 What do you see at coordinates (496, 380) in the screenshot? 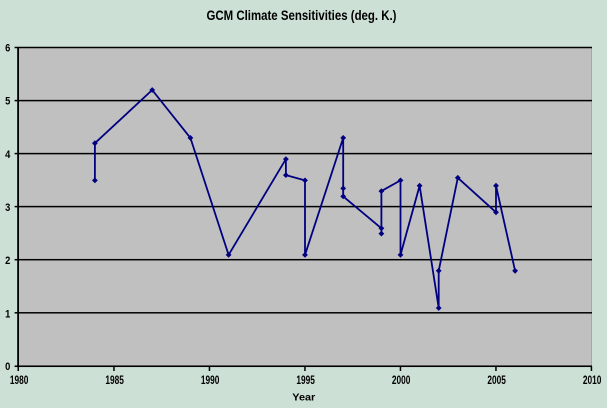
I see `svg-text: 2005` at bounding box center [496, 380].